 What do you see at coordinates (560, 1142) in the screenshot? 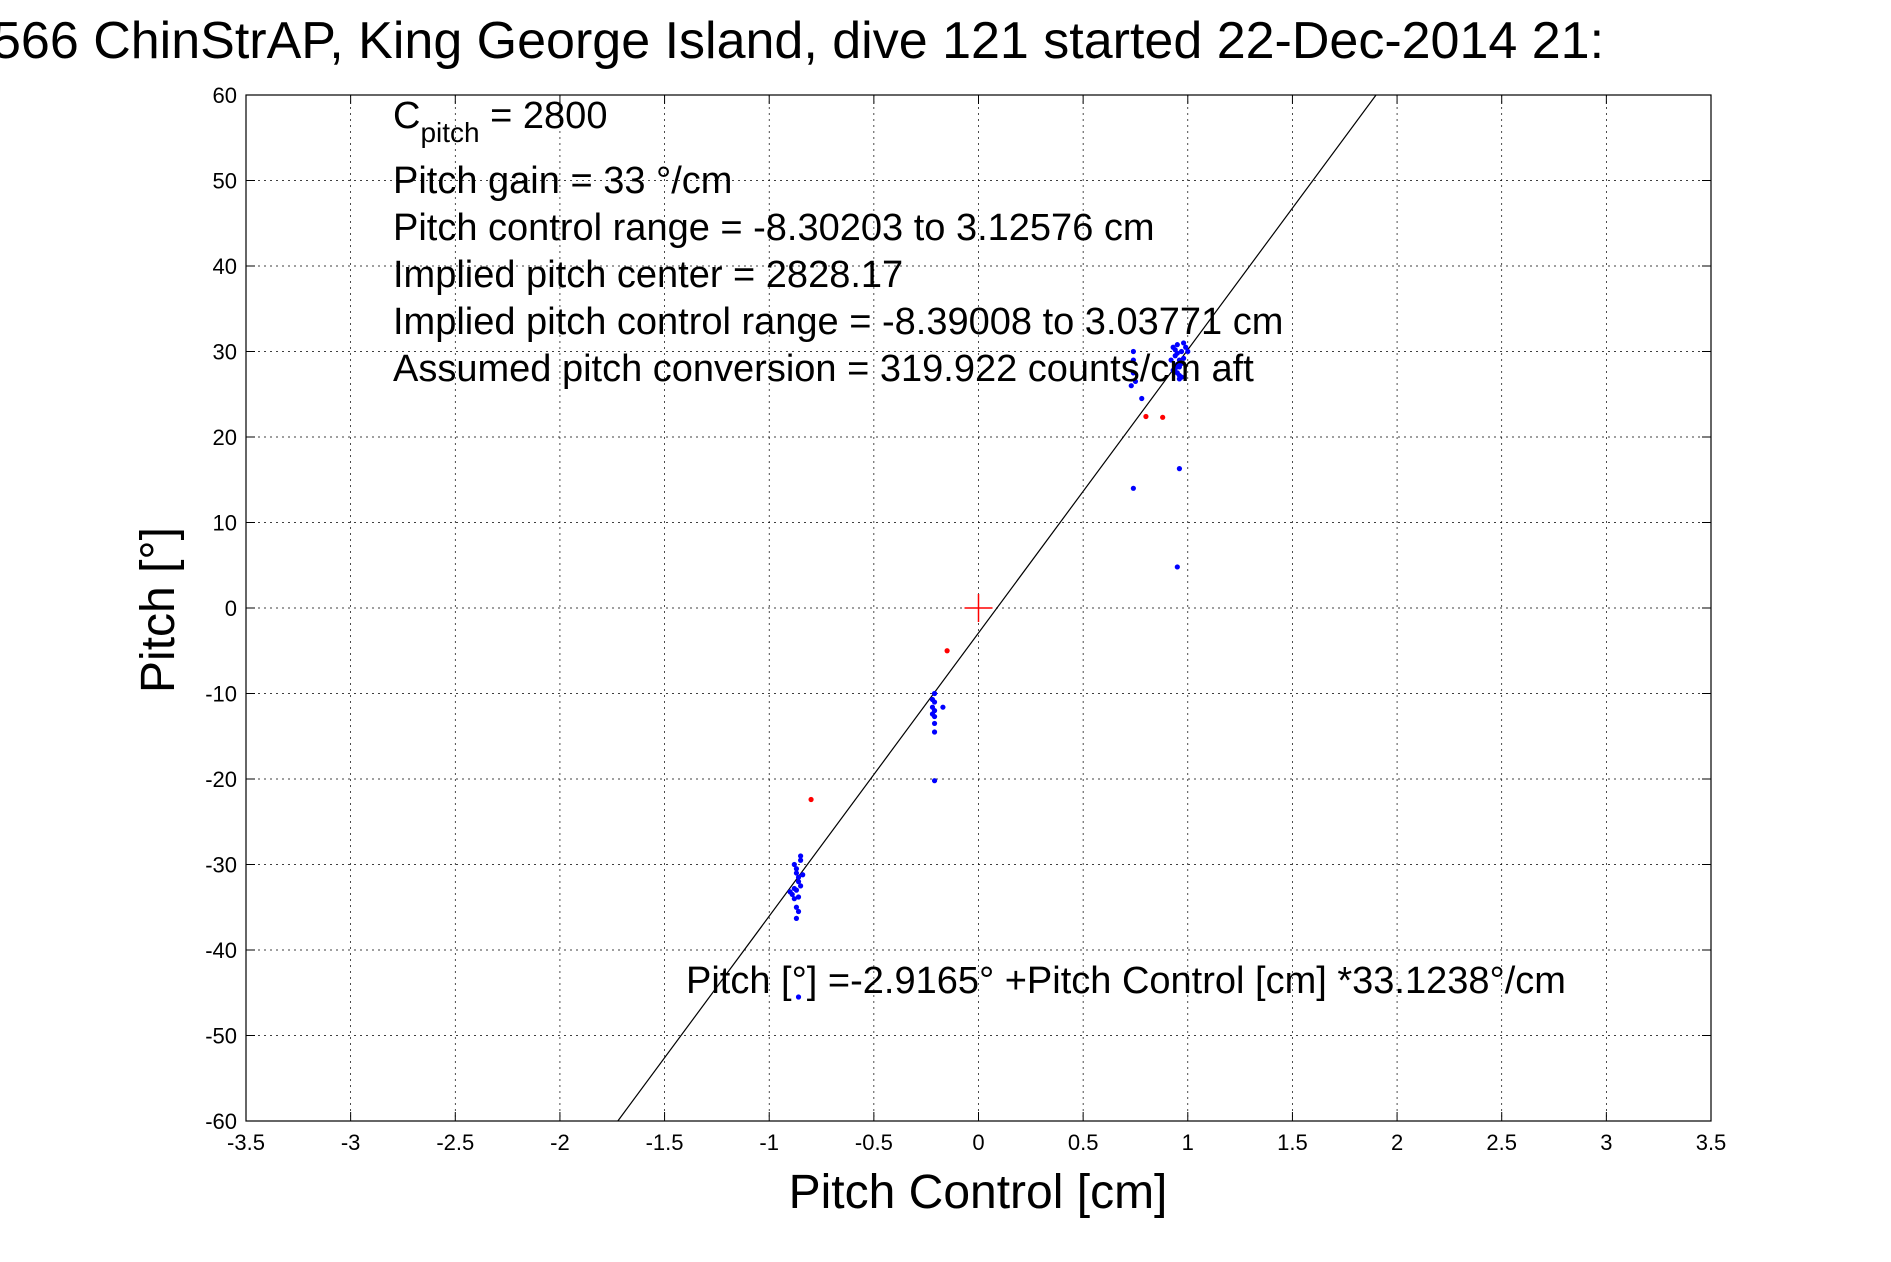
I see `x-tick-label: -2` at bounding box center [560, 1142].